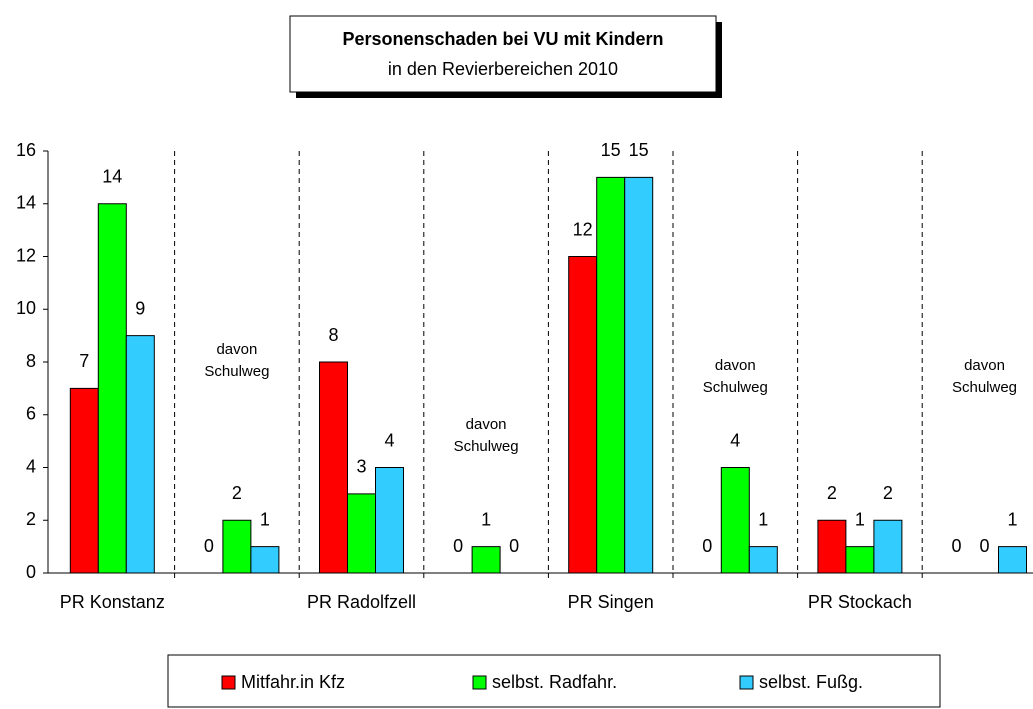 The width and height of the screenshot is (1033, 709). What do you see at coordinates (26, 308) in the screenshot?
I see `y-tick-label: 10` at bounding box center [26, 308].